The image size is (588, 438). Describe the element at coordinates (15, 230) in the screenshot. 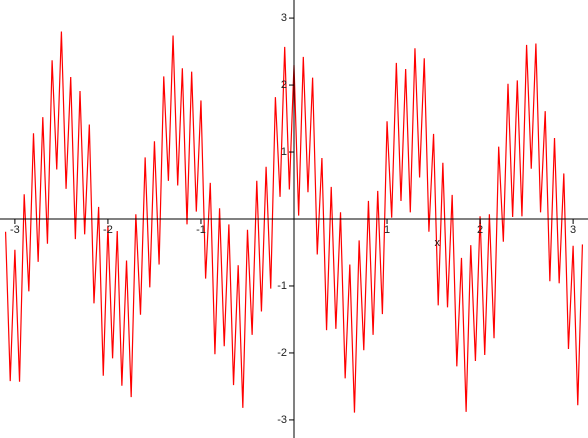

I see `x-tick-label: -3` at that location.